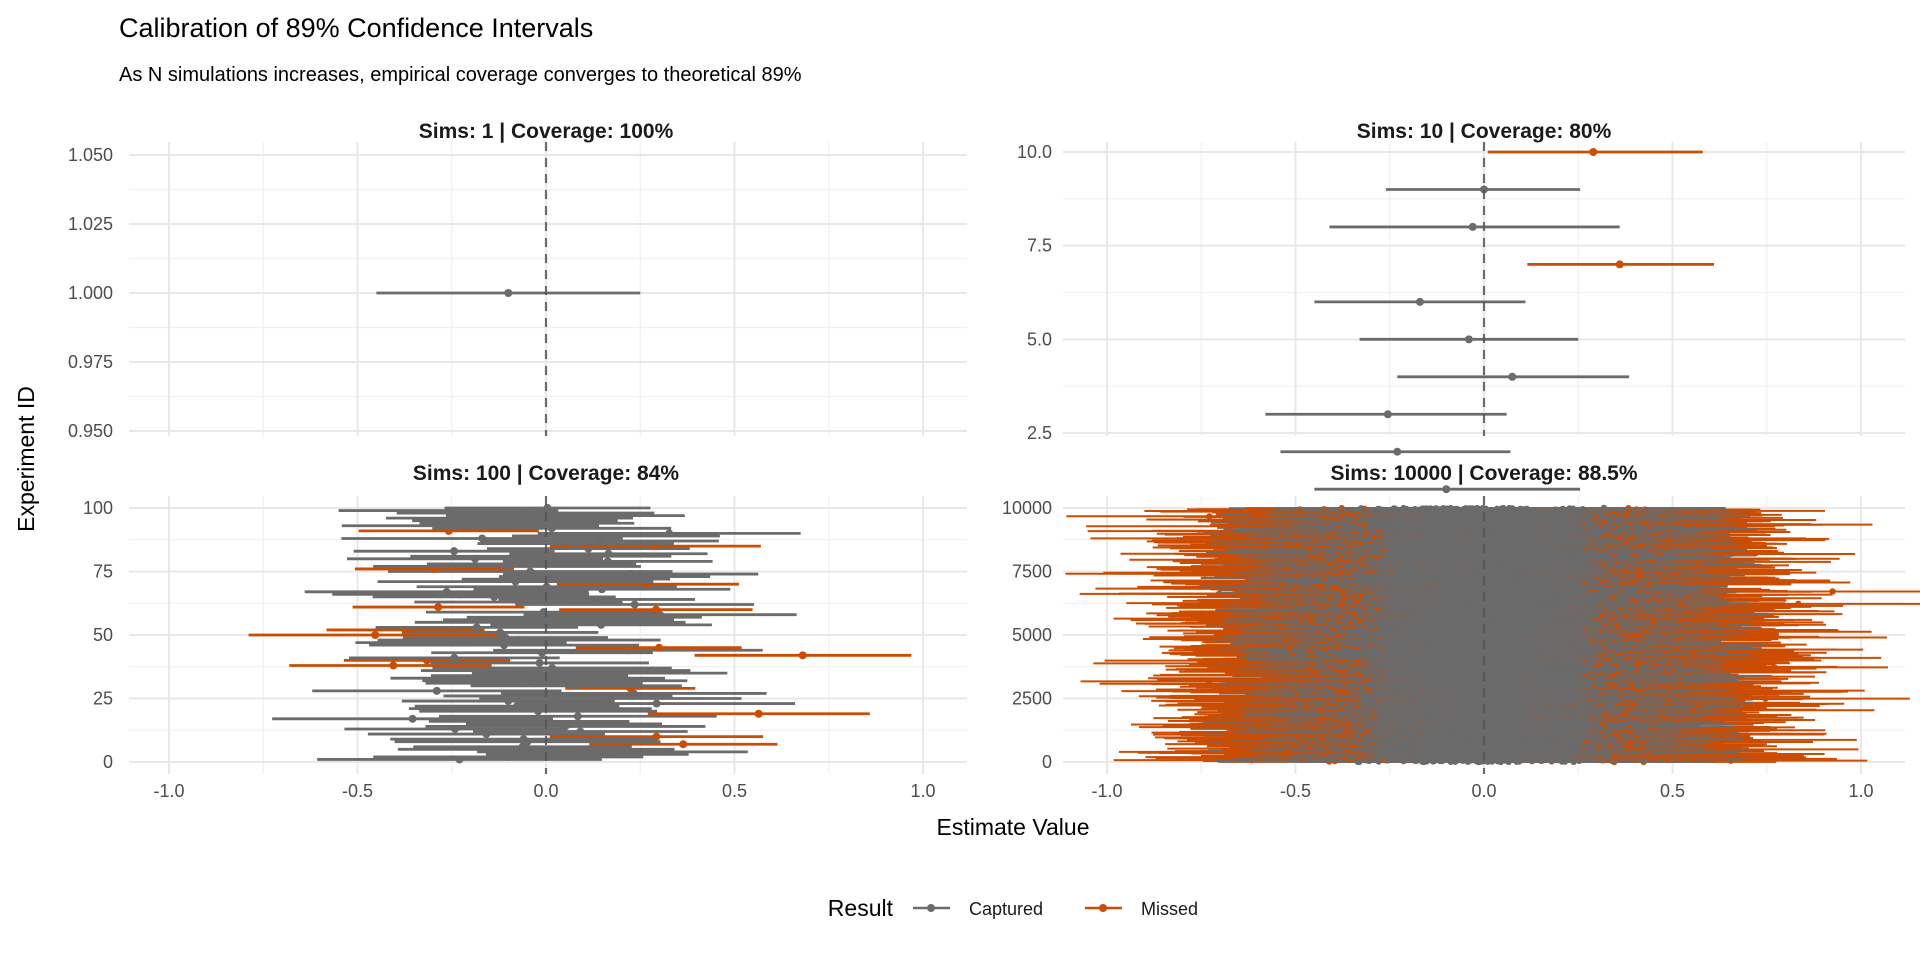 The height and width of the screenshot is (965, 1920). I want to click on y-tick-label: 75, so click(103, 572).